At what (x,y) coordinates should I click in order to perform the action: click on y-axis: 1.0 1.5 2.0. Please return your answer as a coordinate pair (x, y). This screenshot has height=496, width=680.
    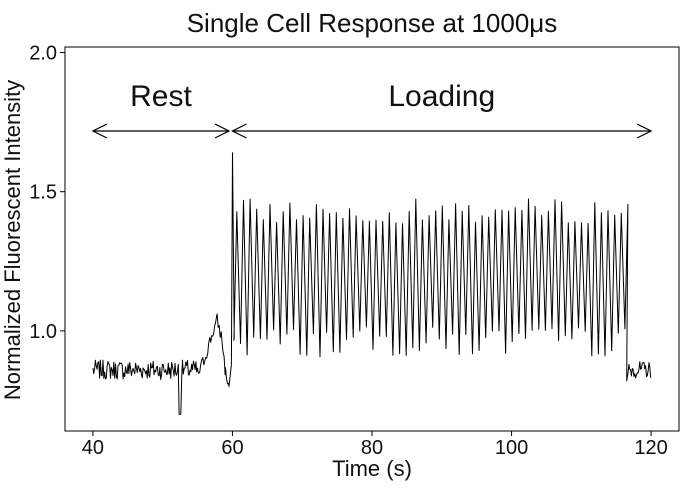
    Looking at the image, I should click on (47, 193).